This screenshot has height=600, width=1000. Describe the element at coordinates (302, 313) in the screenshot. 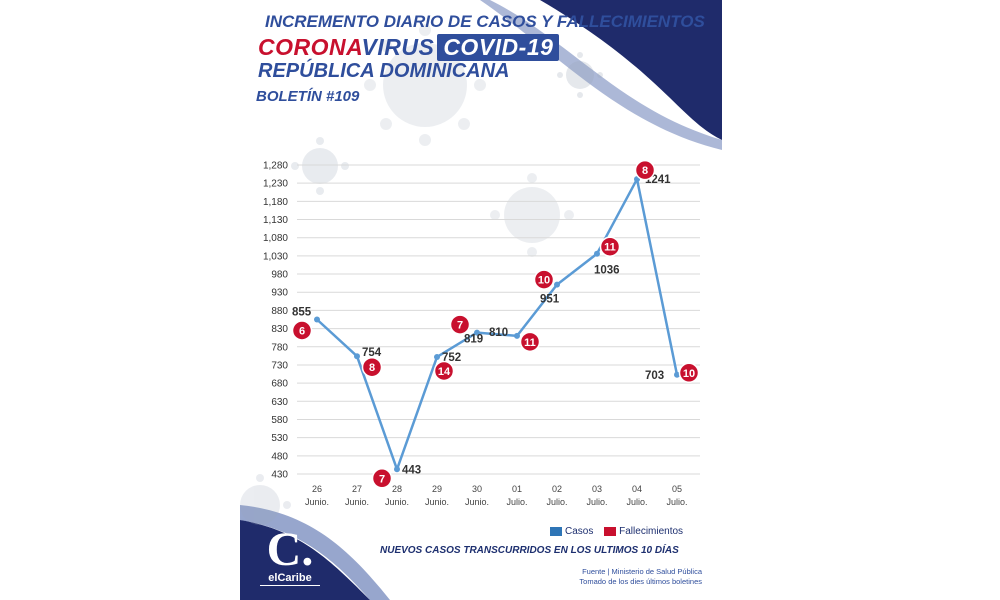

I see `case-value-label: 855` at that location.